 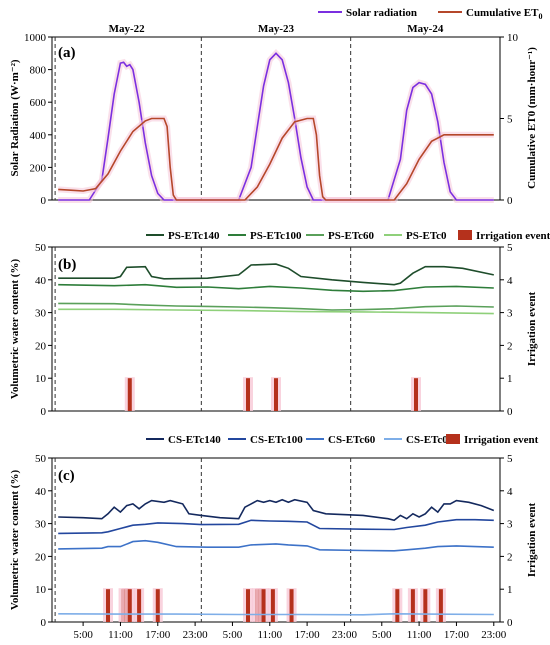 I want to click on day-label-2: May-23, so click(x=276, y=29).